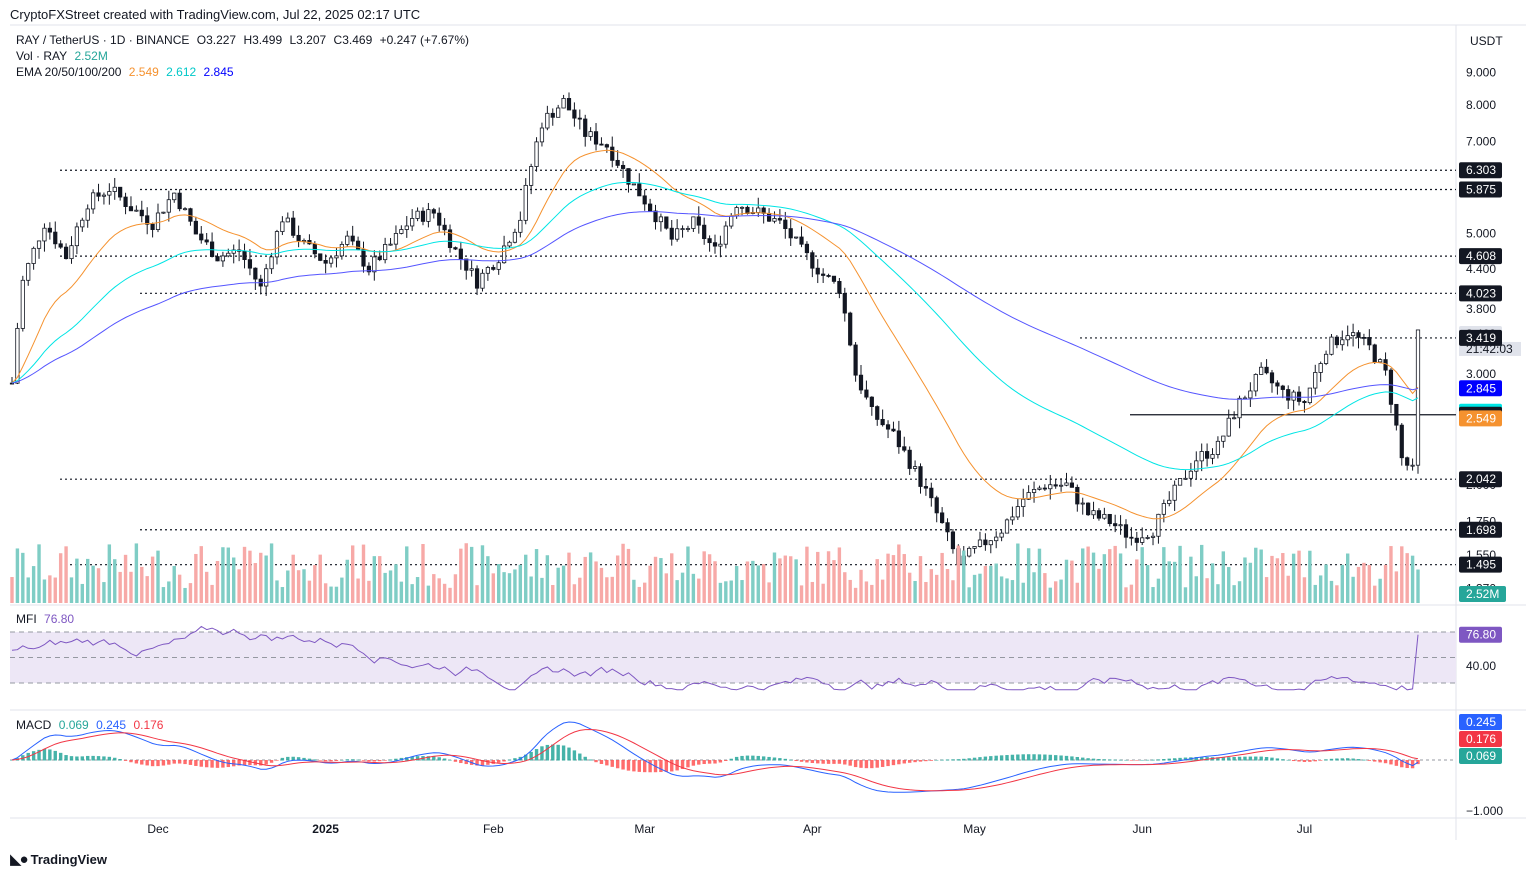 This screenshot has height=875, width=1536. What do you see at coordinates (103, 40) in the screenshot?
I see `symbol-name: RAY / TetherUS · 1D · BINANCE` at bounding box center [103, 40].